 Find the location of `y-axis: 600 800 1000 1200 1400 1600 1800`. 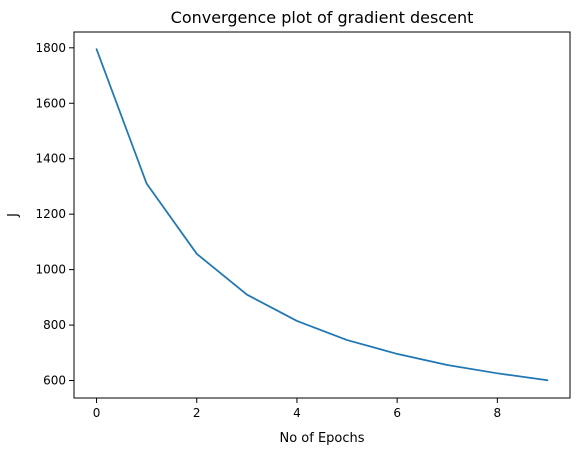

y-axis: 600 800 1000 1200 1400 1600 1800 is located at coordinates (54, 214).